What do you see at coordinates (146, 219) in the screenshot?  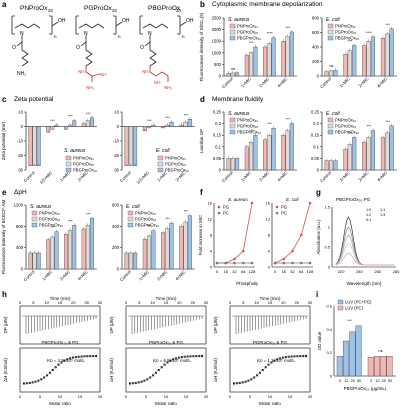 I see `legend-entry: PGProOx₂₀` at bounding box center [146, 219].